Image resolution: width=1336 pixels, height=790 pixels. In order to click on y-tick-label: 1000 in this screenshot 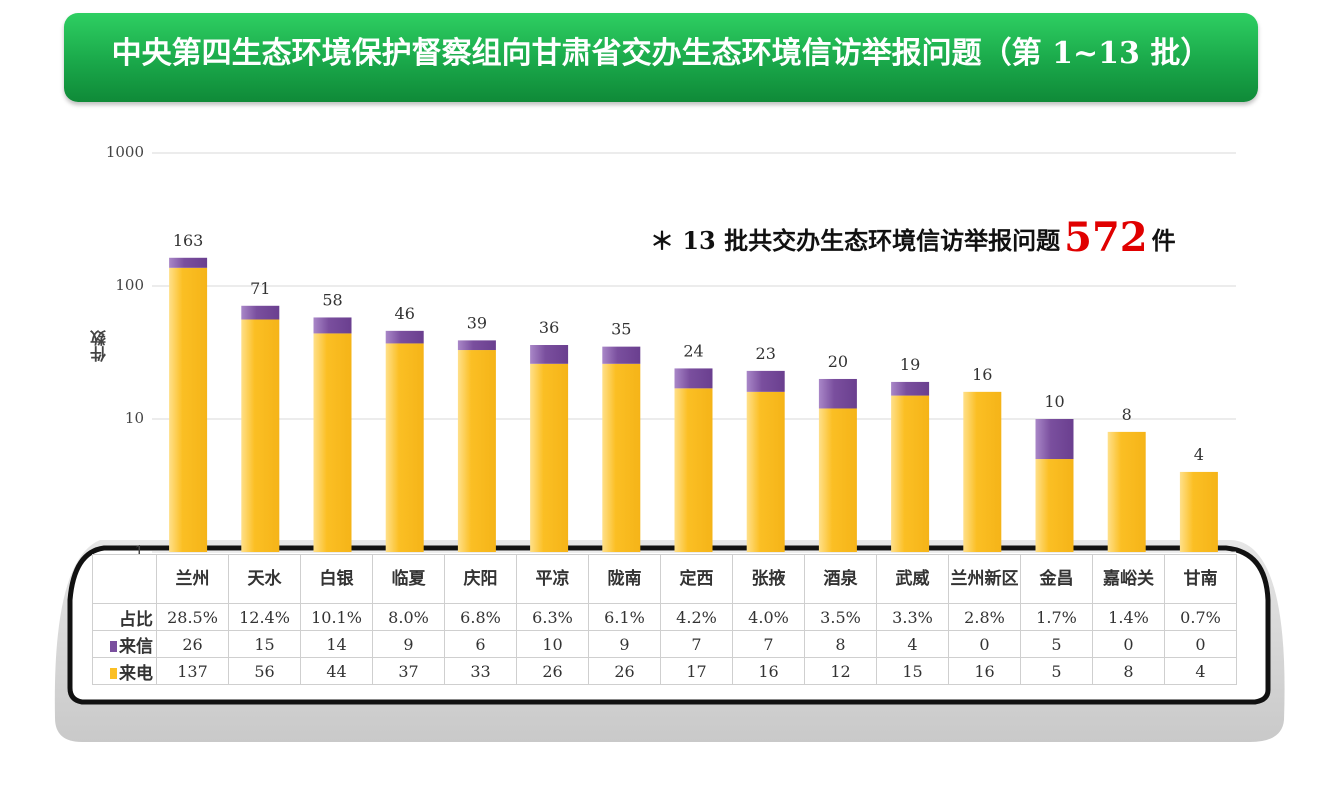, I will do `click(124, 152)`.